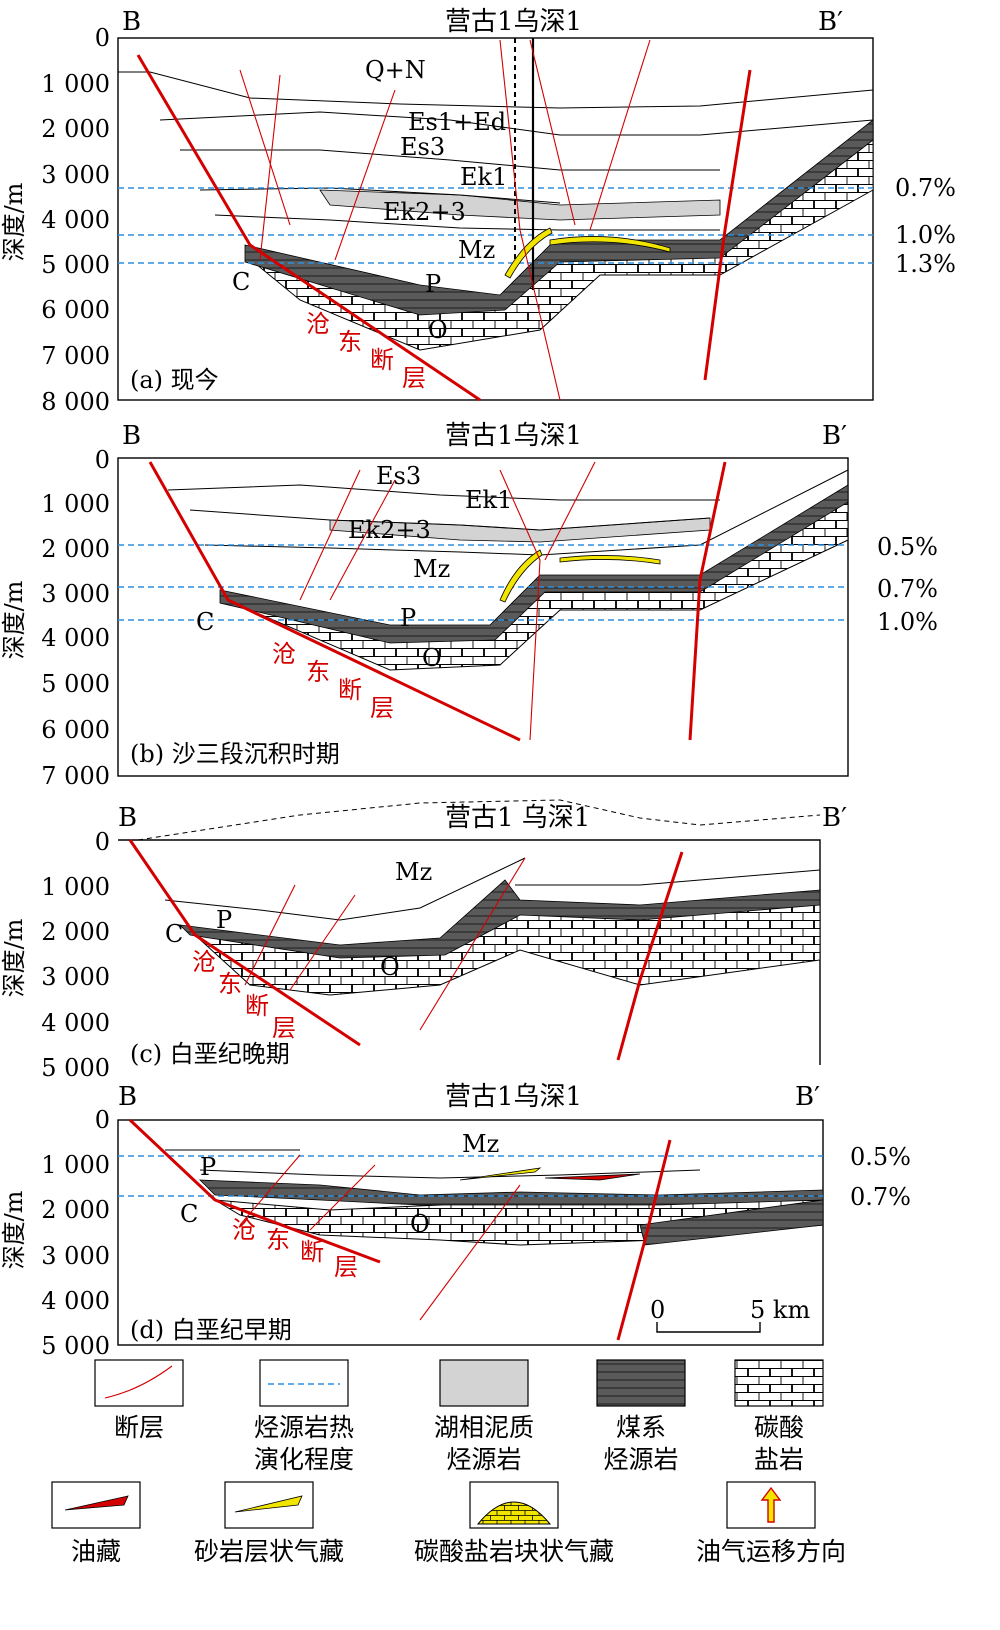 The width and height of the screenshot is (1000, 1630). I want to click on unit-labels: Es3 Ek1 Ek2+3 Mz C P O, so click(354, 567).